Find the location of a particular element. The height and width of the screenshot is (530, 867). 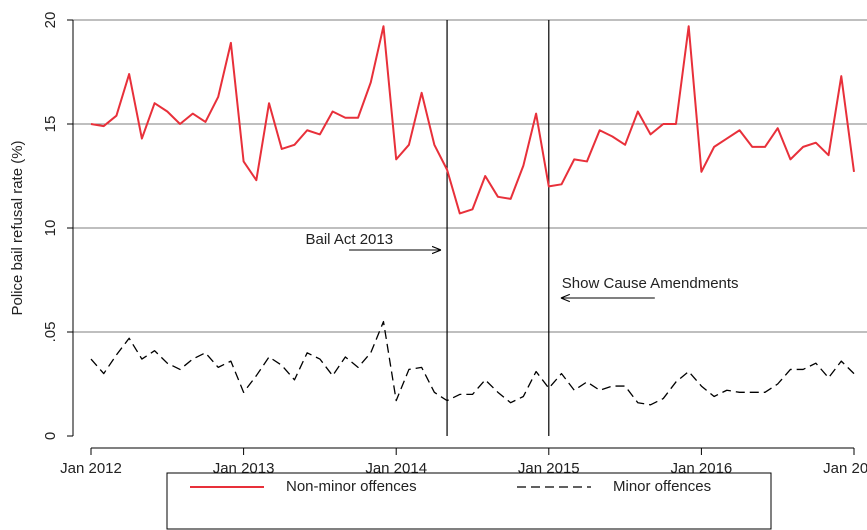

y-tick-label: 10 is located at coordinates (50, 228).